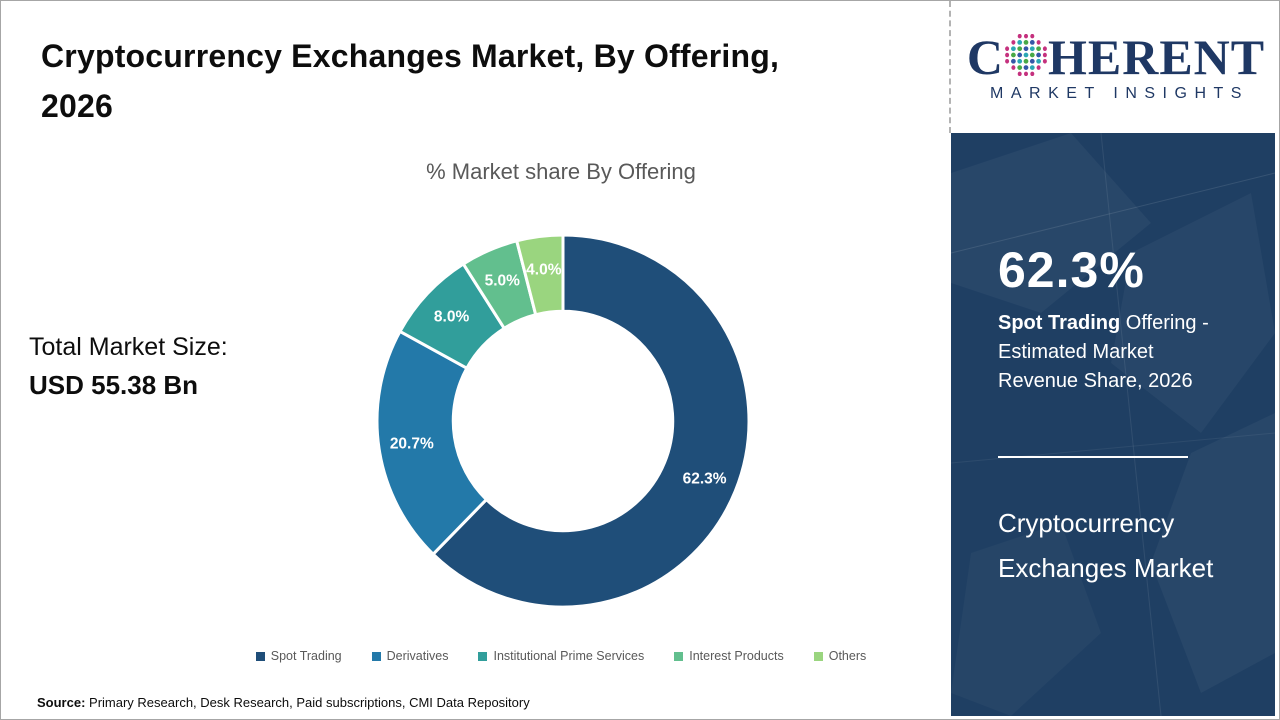 The height and width of the screenshot is (720, 1280). Describe the element at coordinates (1076, 352) in the screenshot. I see `stat-desc-line2: Estimated Market` at that location.